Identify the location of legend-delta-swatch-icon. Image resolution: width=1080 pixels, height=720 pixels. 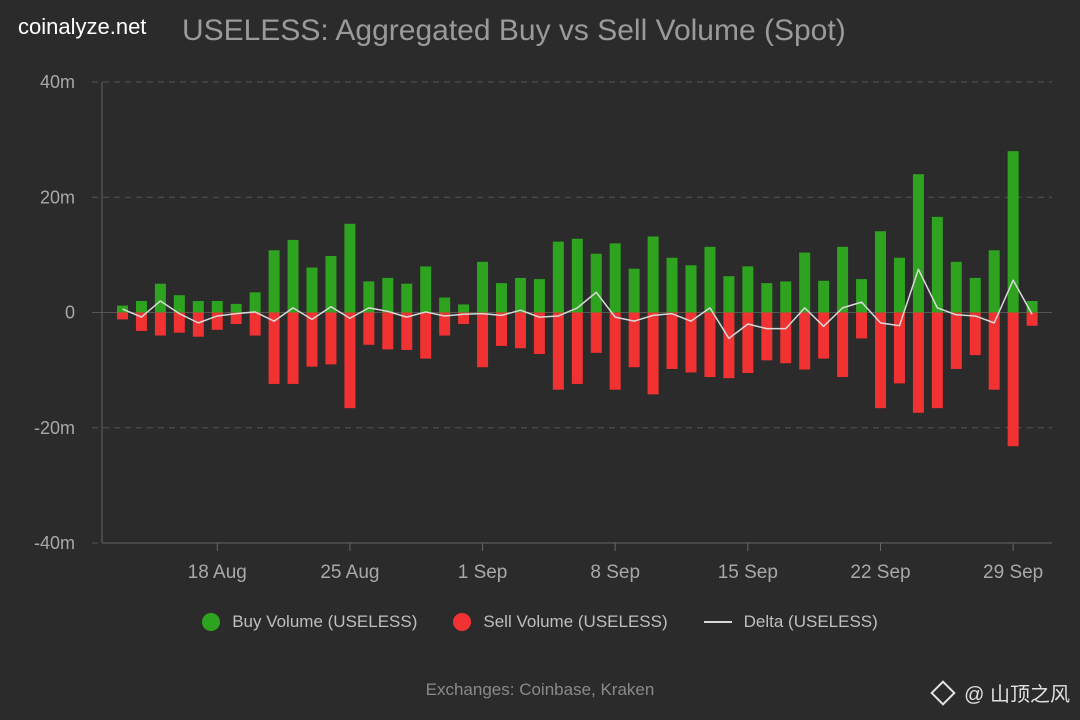
(717, 622).